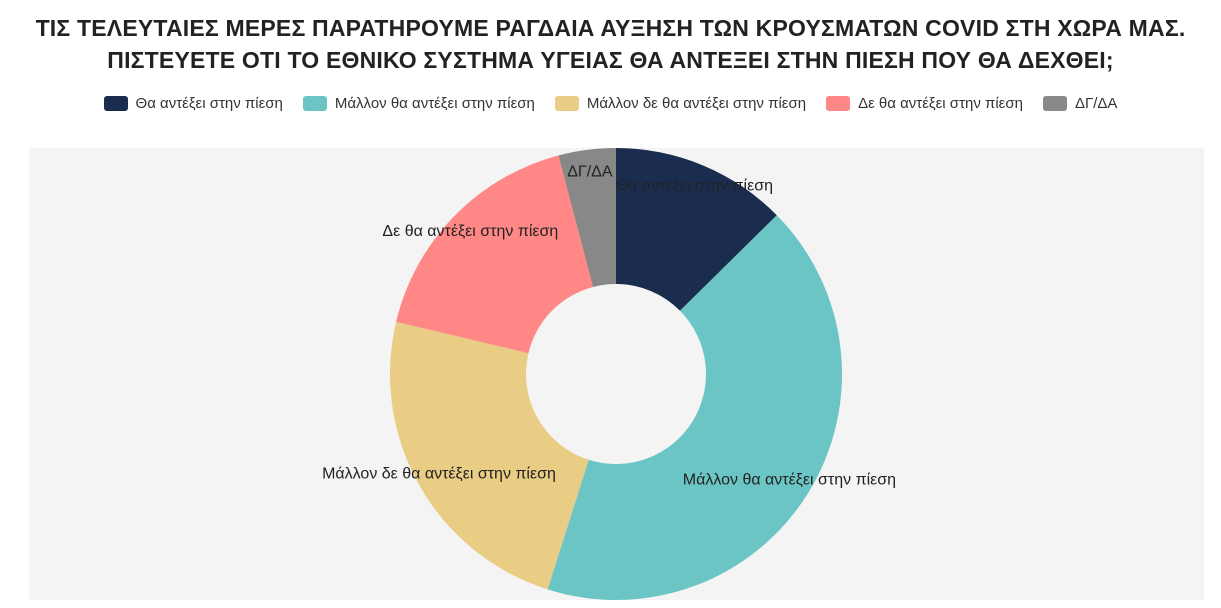 The height and width of the screenshot is (608, 1221). I want to click on slice-label-2: Μάλλον δε θα αντέξει στην πίεση, so click(439, 473).